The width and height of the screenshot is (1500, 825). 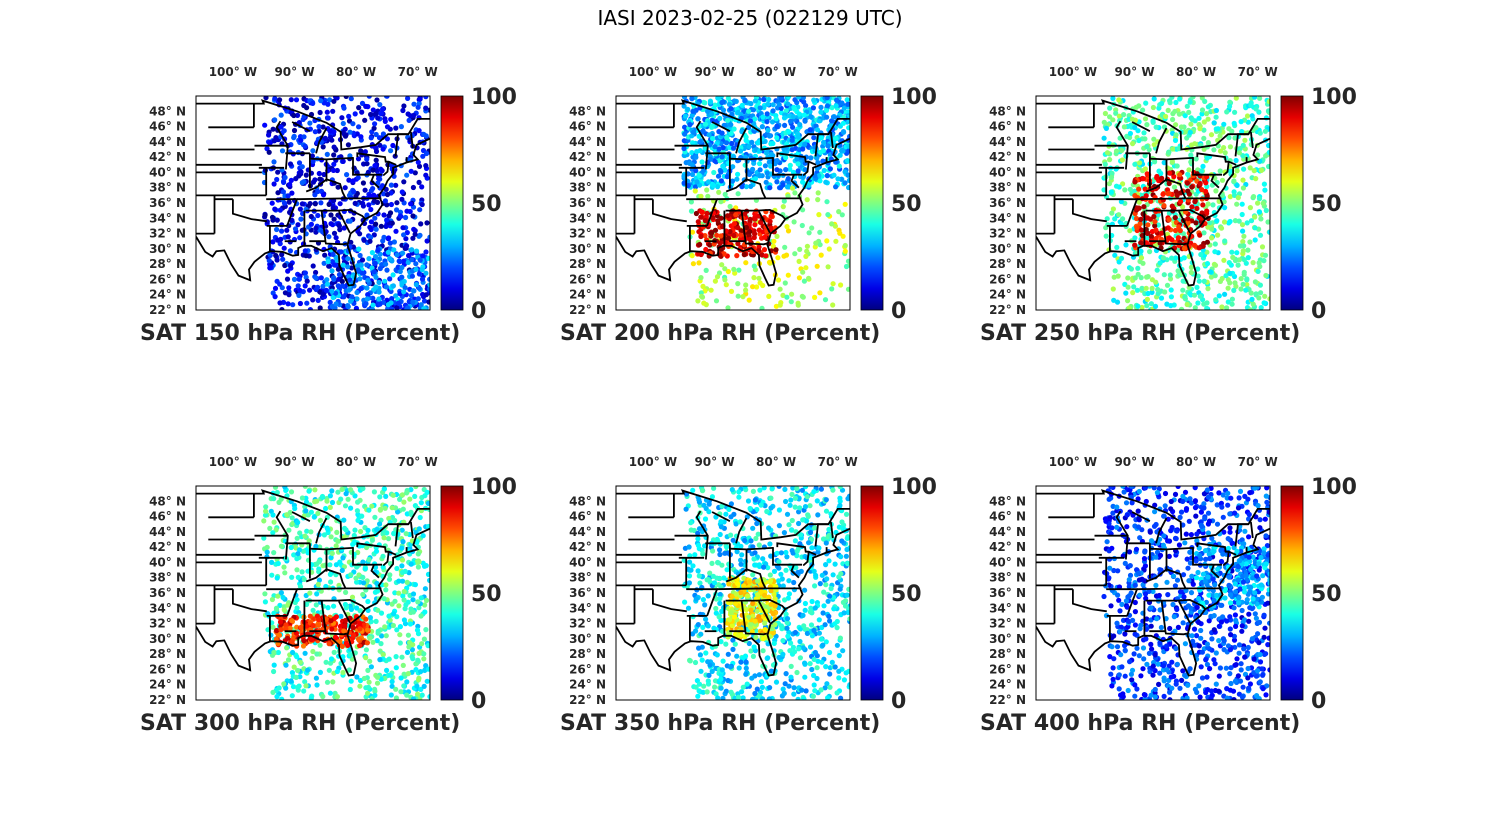 What do you see at coordinates (167, 203) in the screenshot?
I see `lat-tick-label: 36° N` at bounding box center [167, 203].